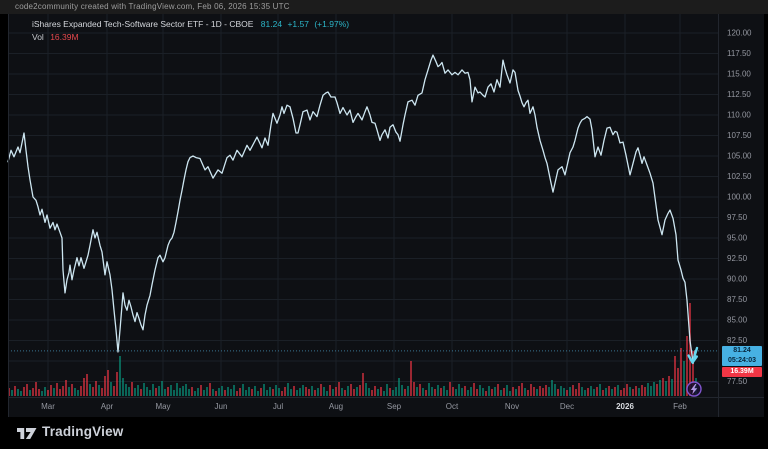 The height and width of the screenshot is (449, 768). I want to click on price-scale-label: 87.50, so click(737, 299).